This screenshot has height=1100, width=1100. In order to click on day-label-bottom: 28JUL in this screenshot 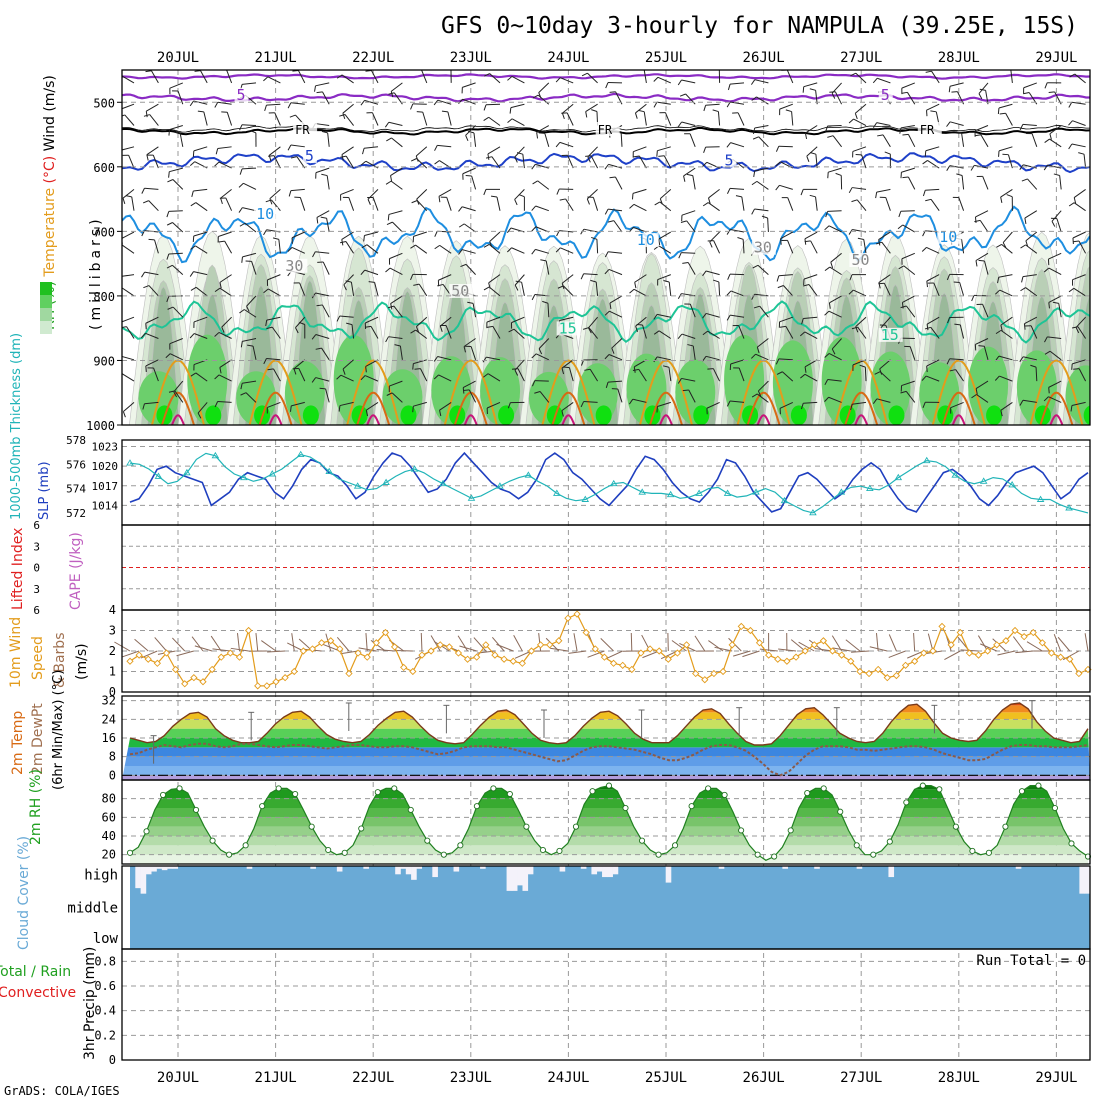, I will do `click(959, 1078)`.